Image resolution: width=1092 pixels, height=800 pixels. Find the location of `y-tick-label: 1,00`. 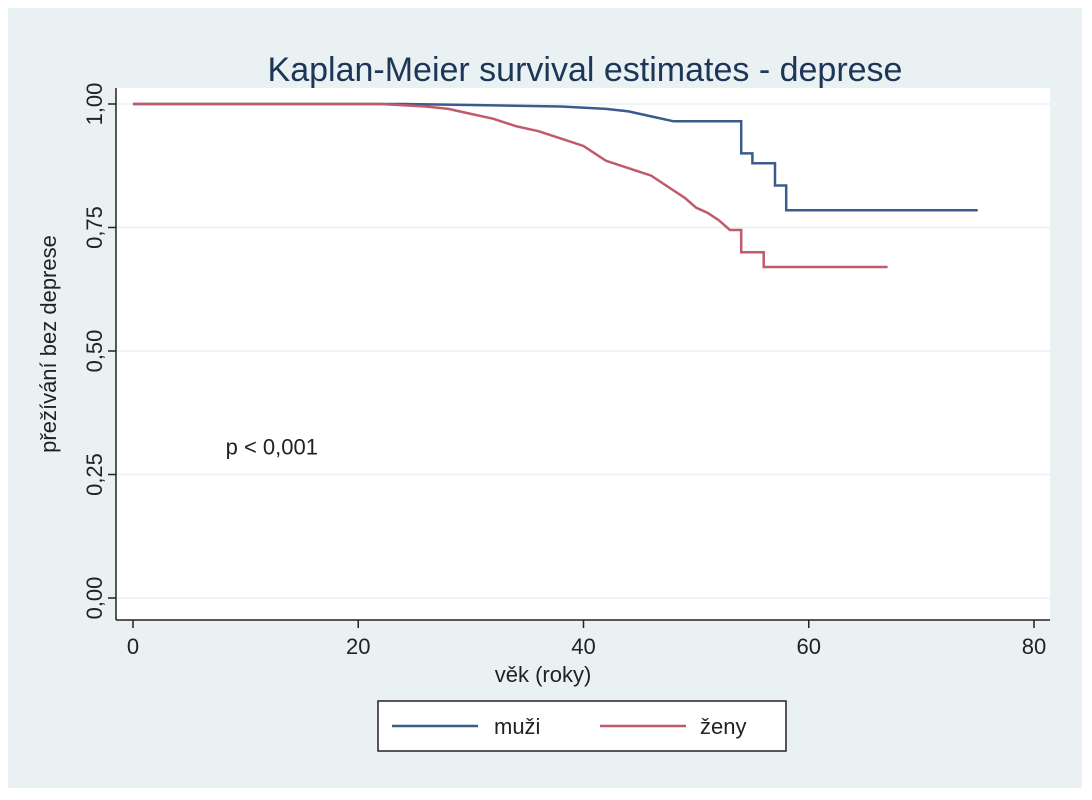

y-tick-label: 1,00 is located at coordinates (94, 104).